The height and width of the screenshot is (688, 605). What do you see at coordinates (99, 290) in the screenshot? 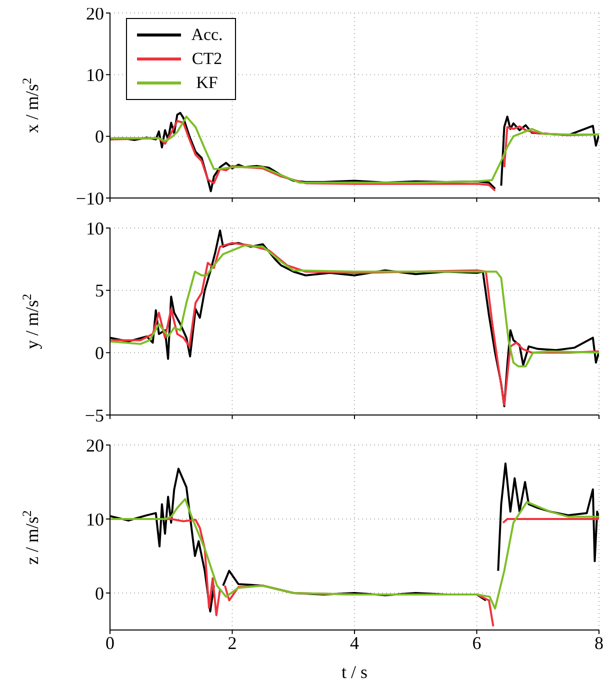
I see `y-tick-label: 5` at bounding box center [99, 290].